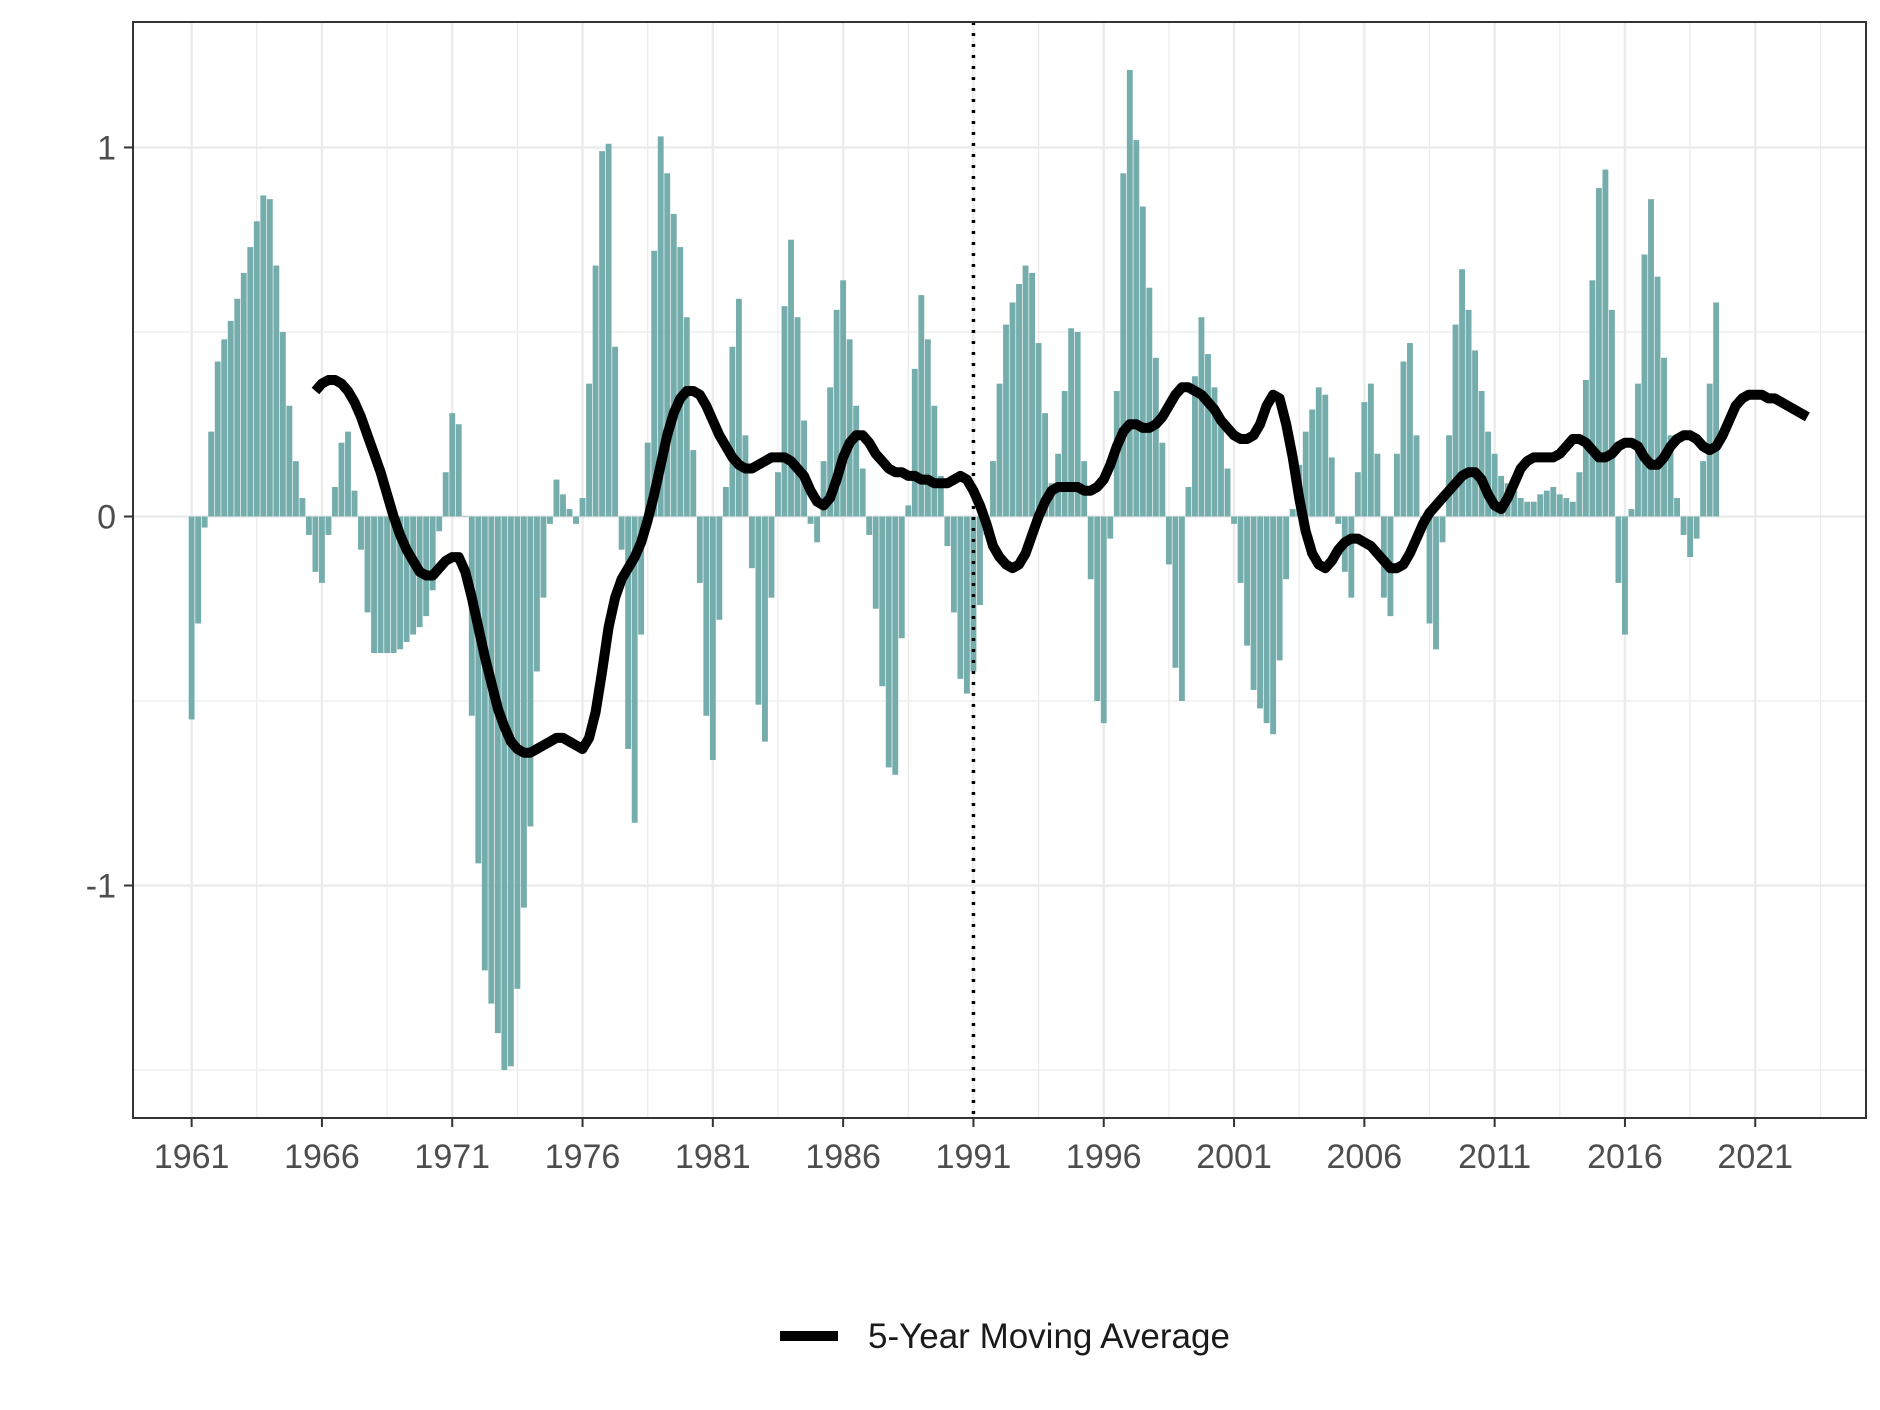 The height and width of the screenshot is (1410, 1880). What do you see at coordinates (101, 887) in the screenshot?
I see `y-tick-label: -1` at bounding box center [101, 887].